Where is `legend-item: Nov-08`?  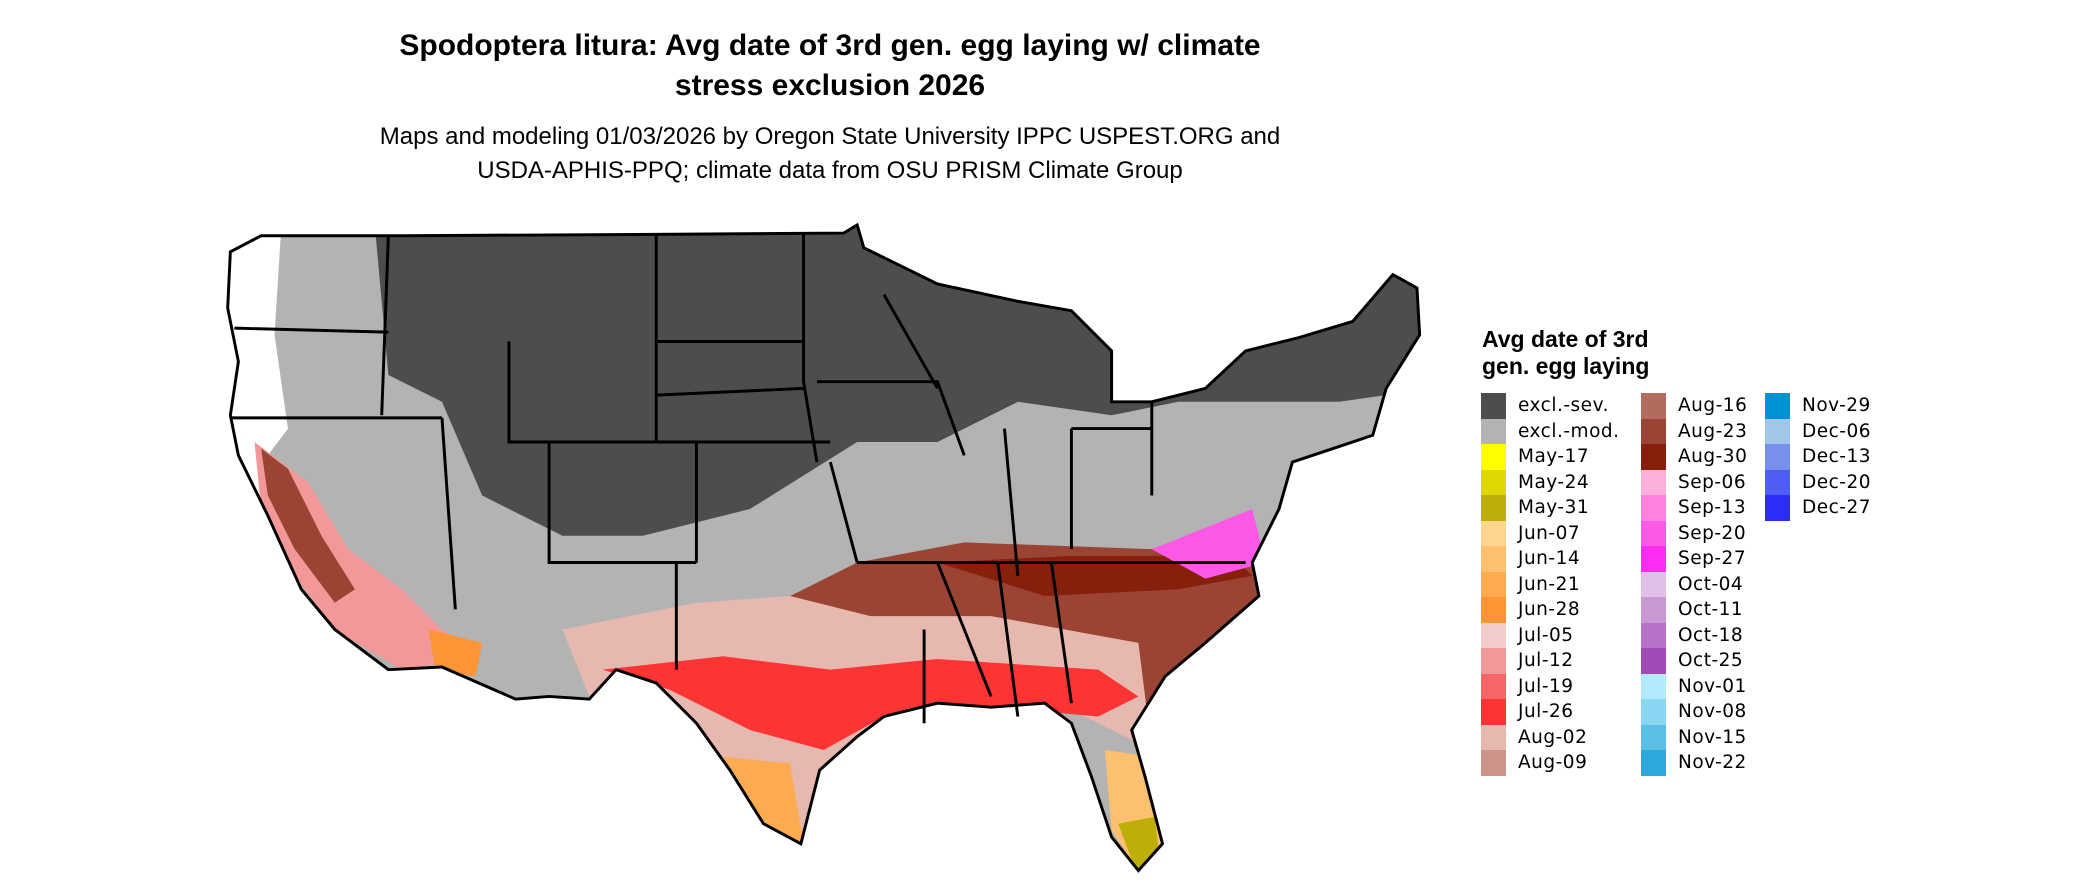 legend-item: Nov-08 is located at coordinates (1694, 712).